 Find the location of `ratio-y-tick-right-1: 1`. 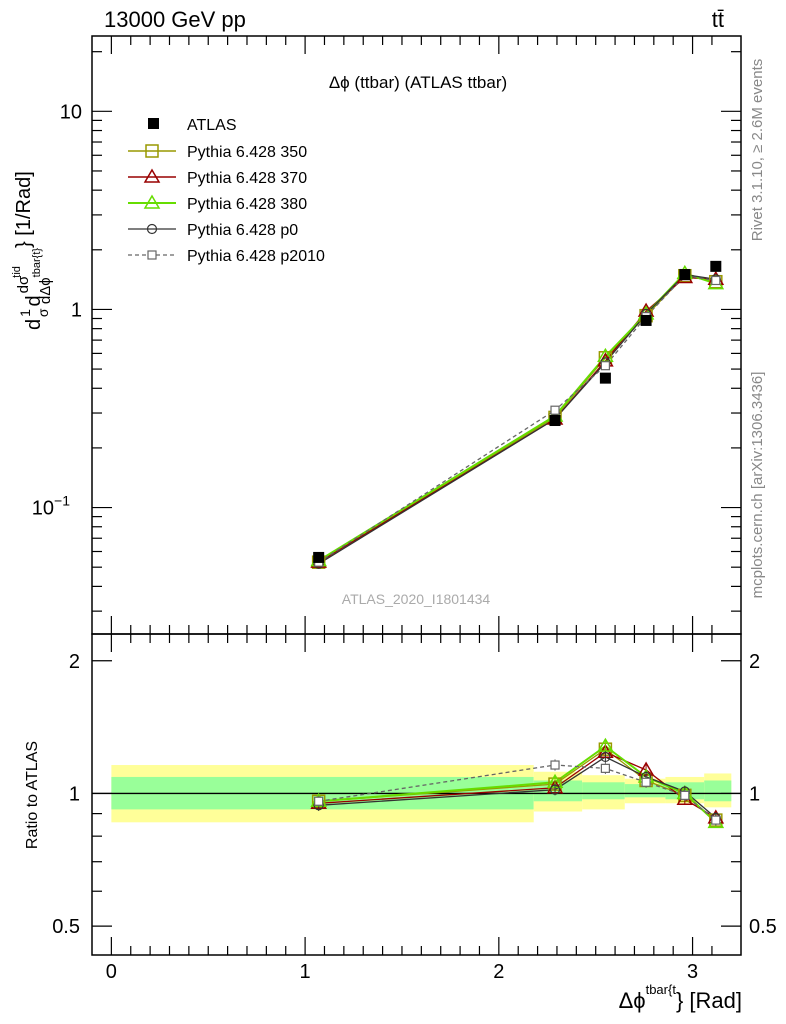

ratio-y-tick-right-1: 1 is located at coordinates (754, 794).